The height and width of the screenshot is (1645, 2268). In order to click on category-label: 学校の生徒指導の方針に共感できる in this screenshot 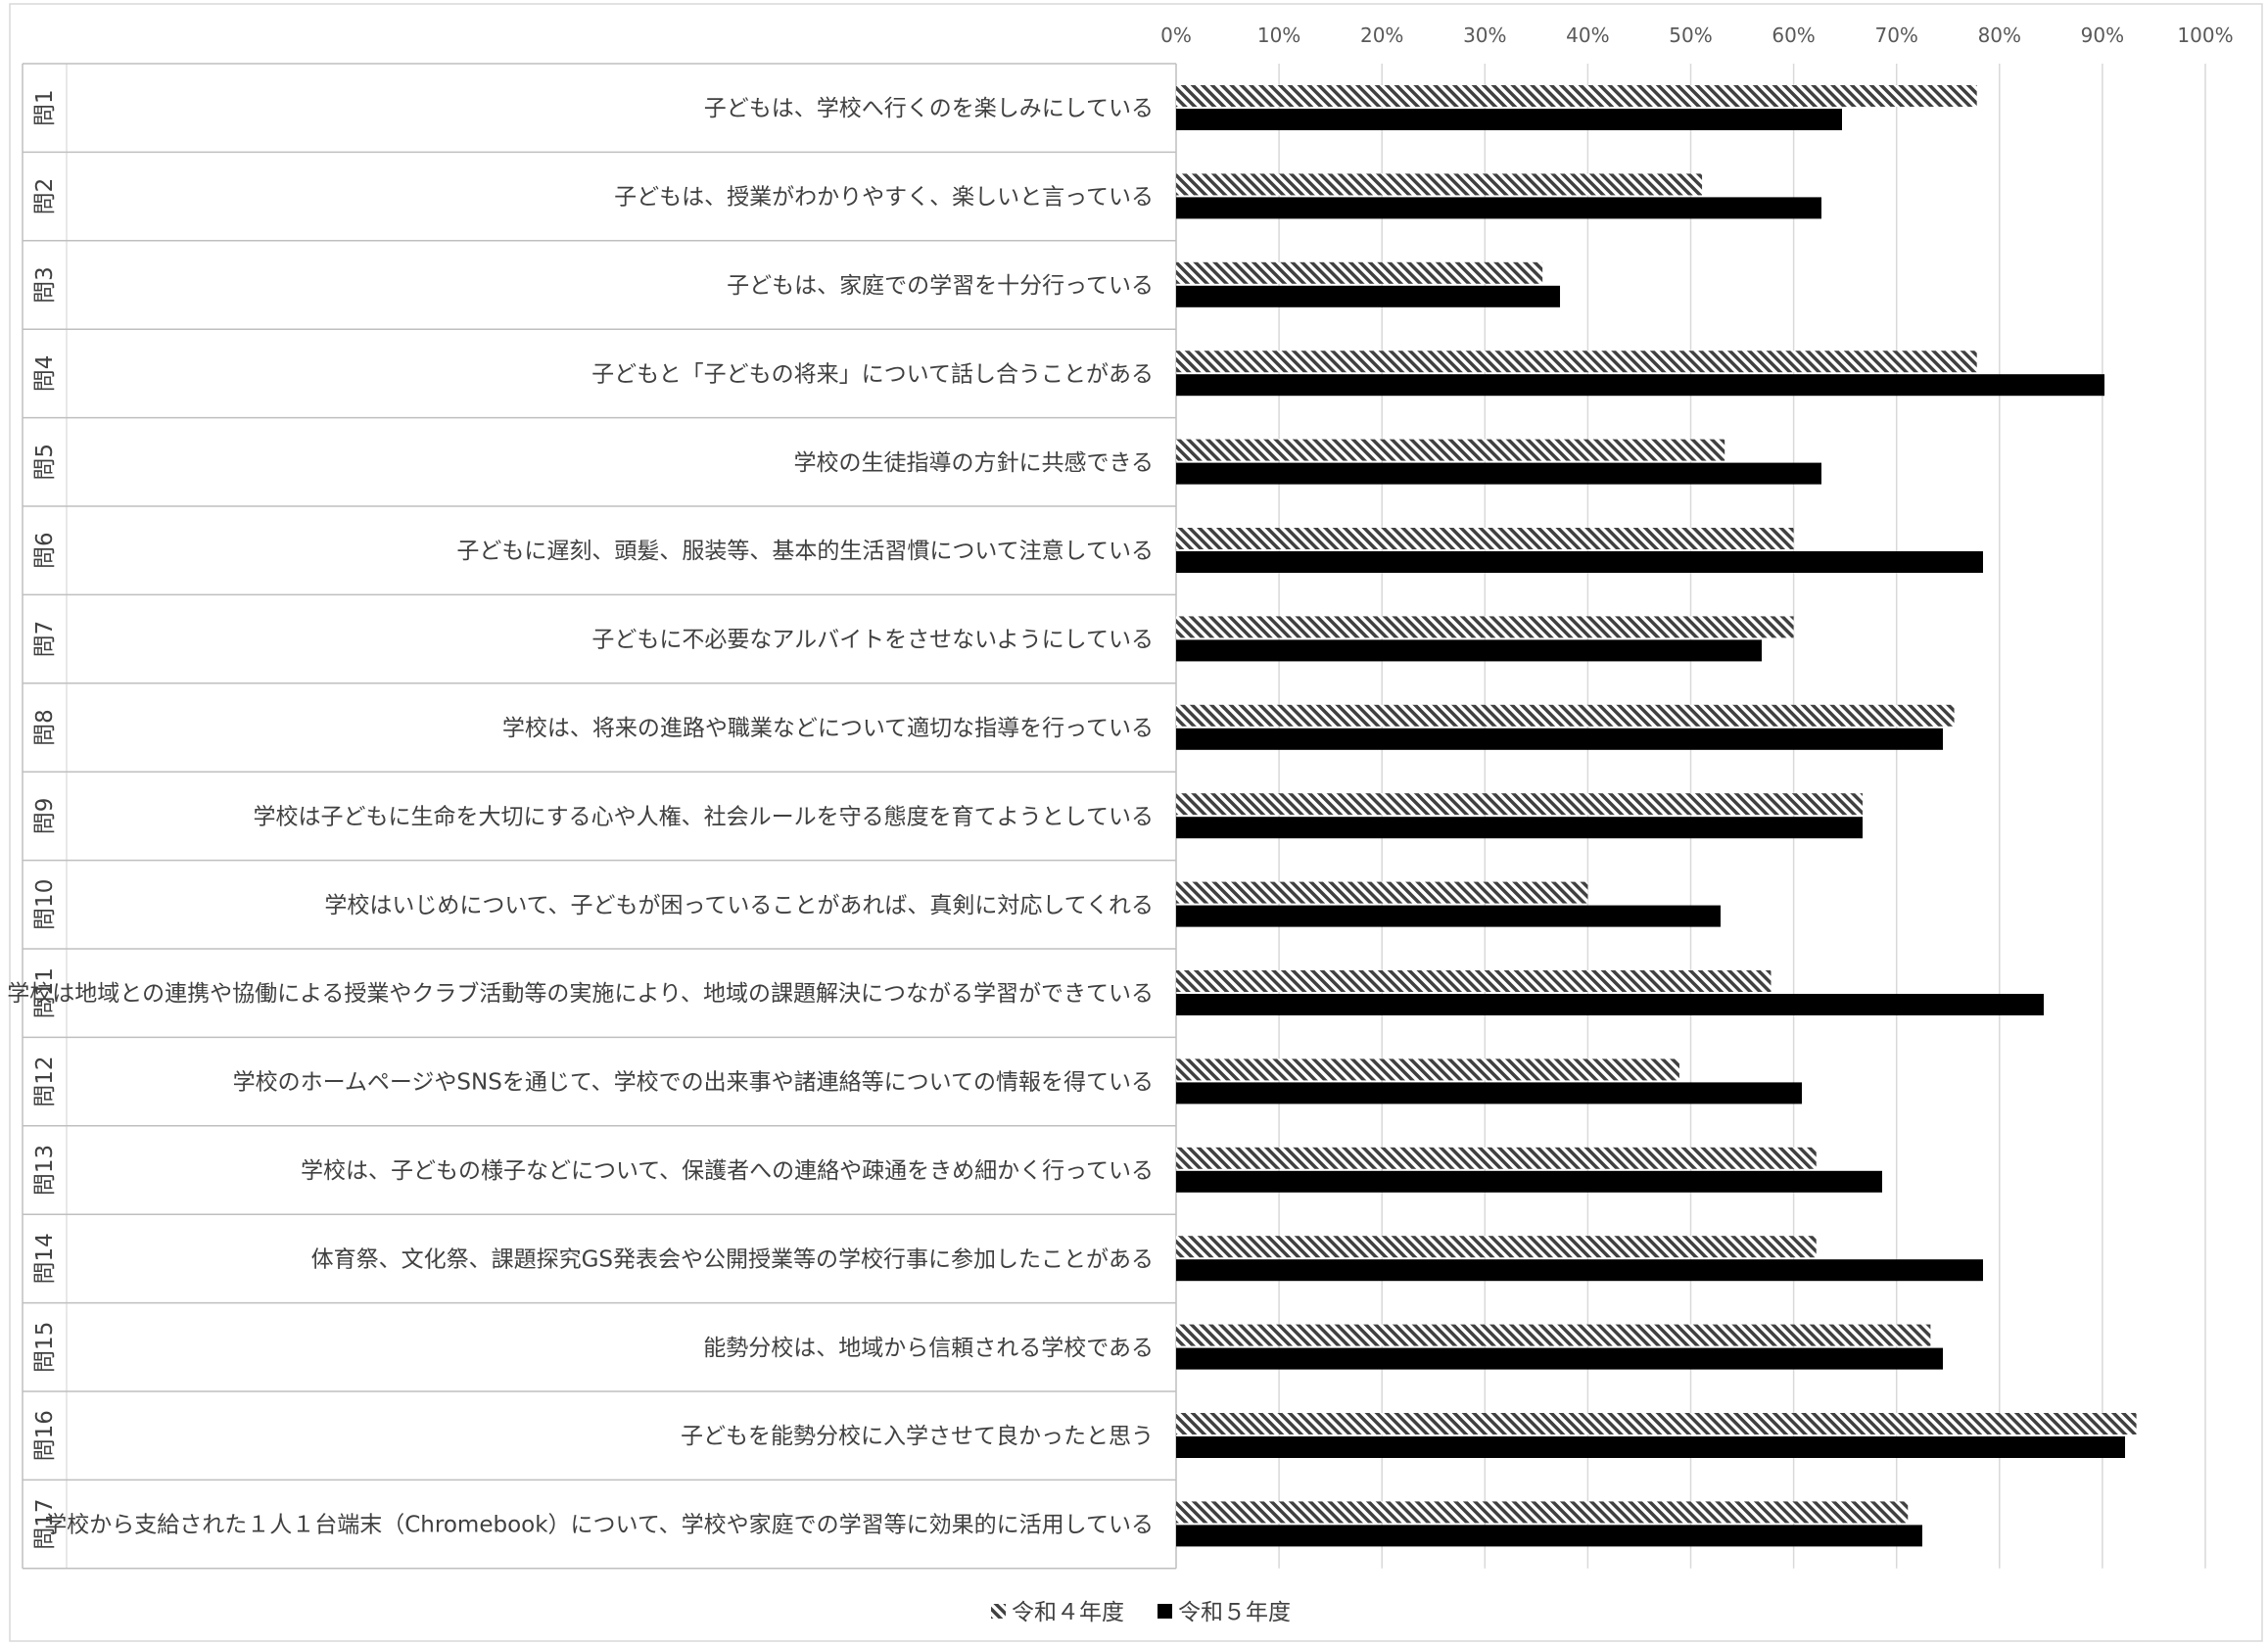, I will do `click(973, 463)`.